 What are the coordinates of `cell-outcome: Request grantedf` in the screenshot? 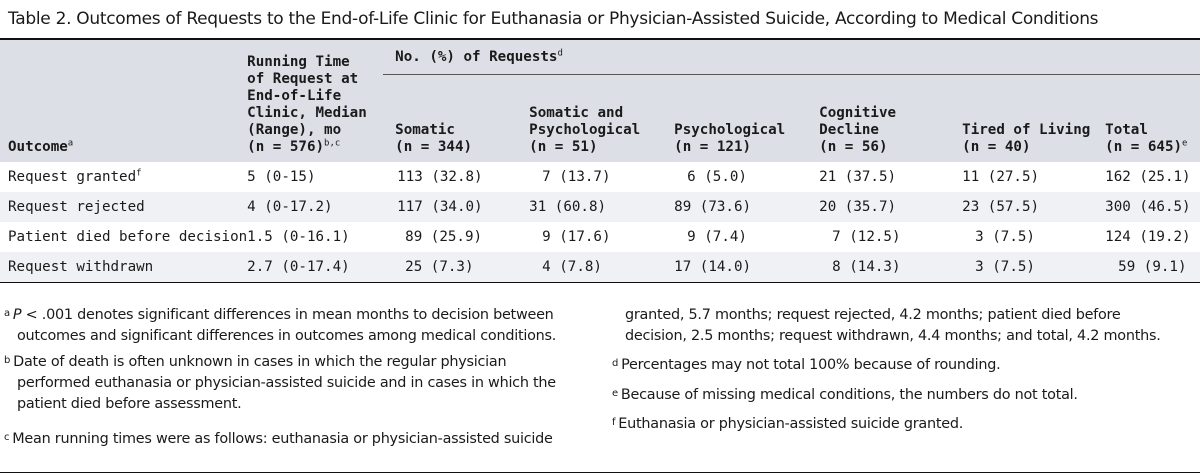 It's located at (123, 177).